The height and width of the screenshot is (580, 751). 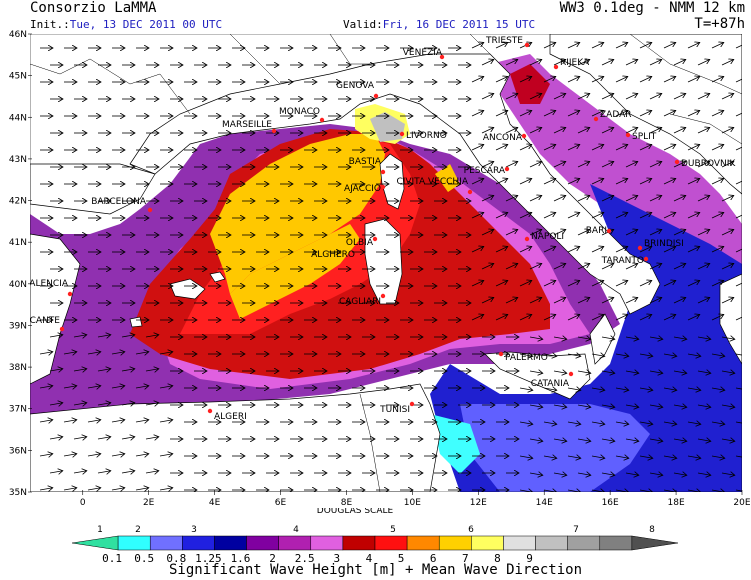 What do you see at coordinates (112, 558) in the screenshot?
I see `scale-threshold: 0.1` at bounding box center [112, 558].